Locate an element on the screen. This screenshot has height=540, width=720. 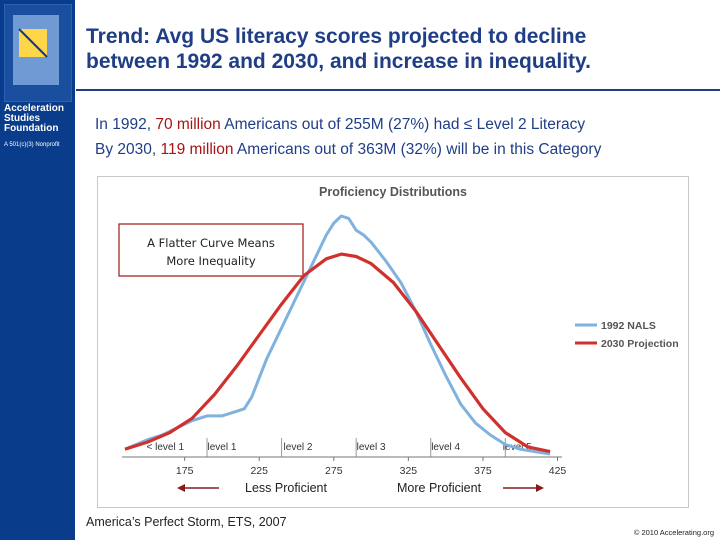
more-arrow-icon is located at coordinates (540, 488).